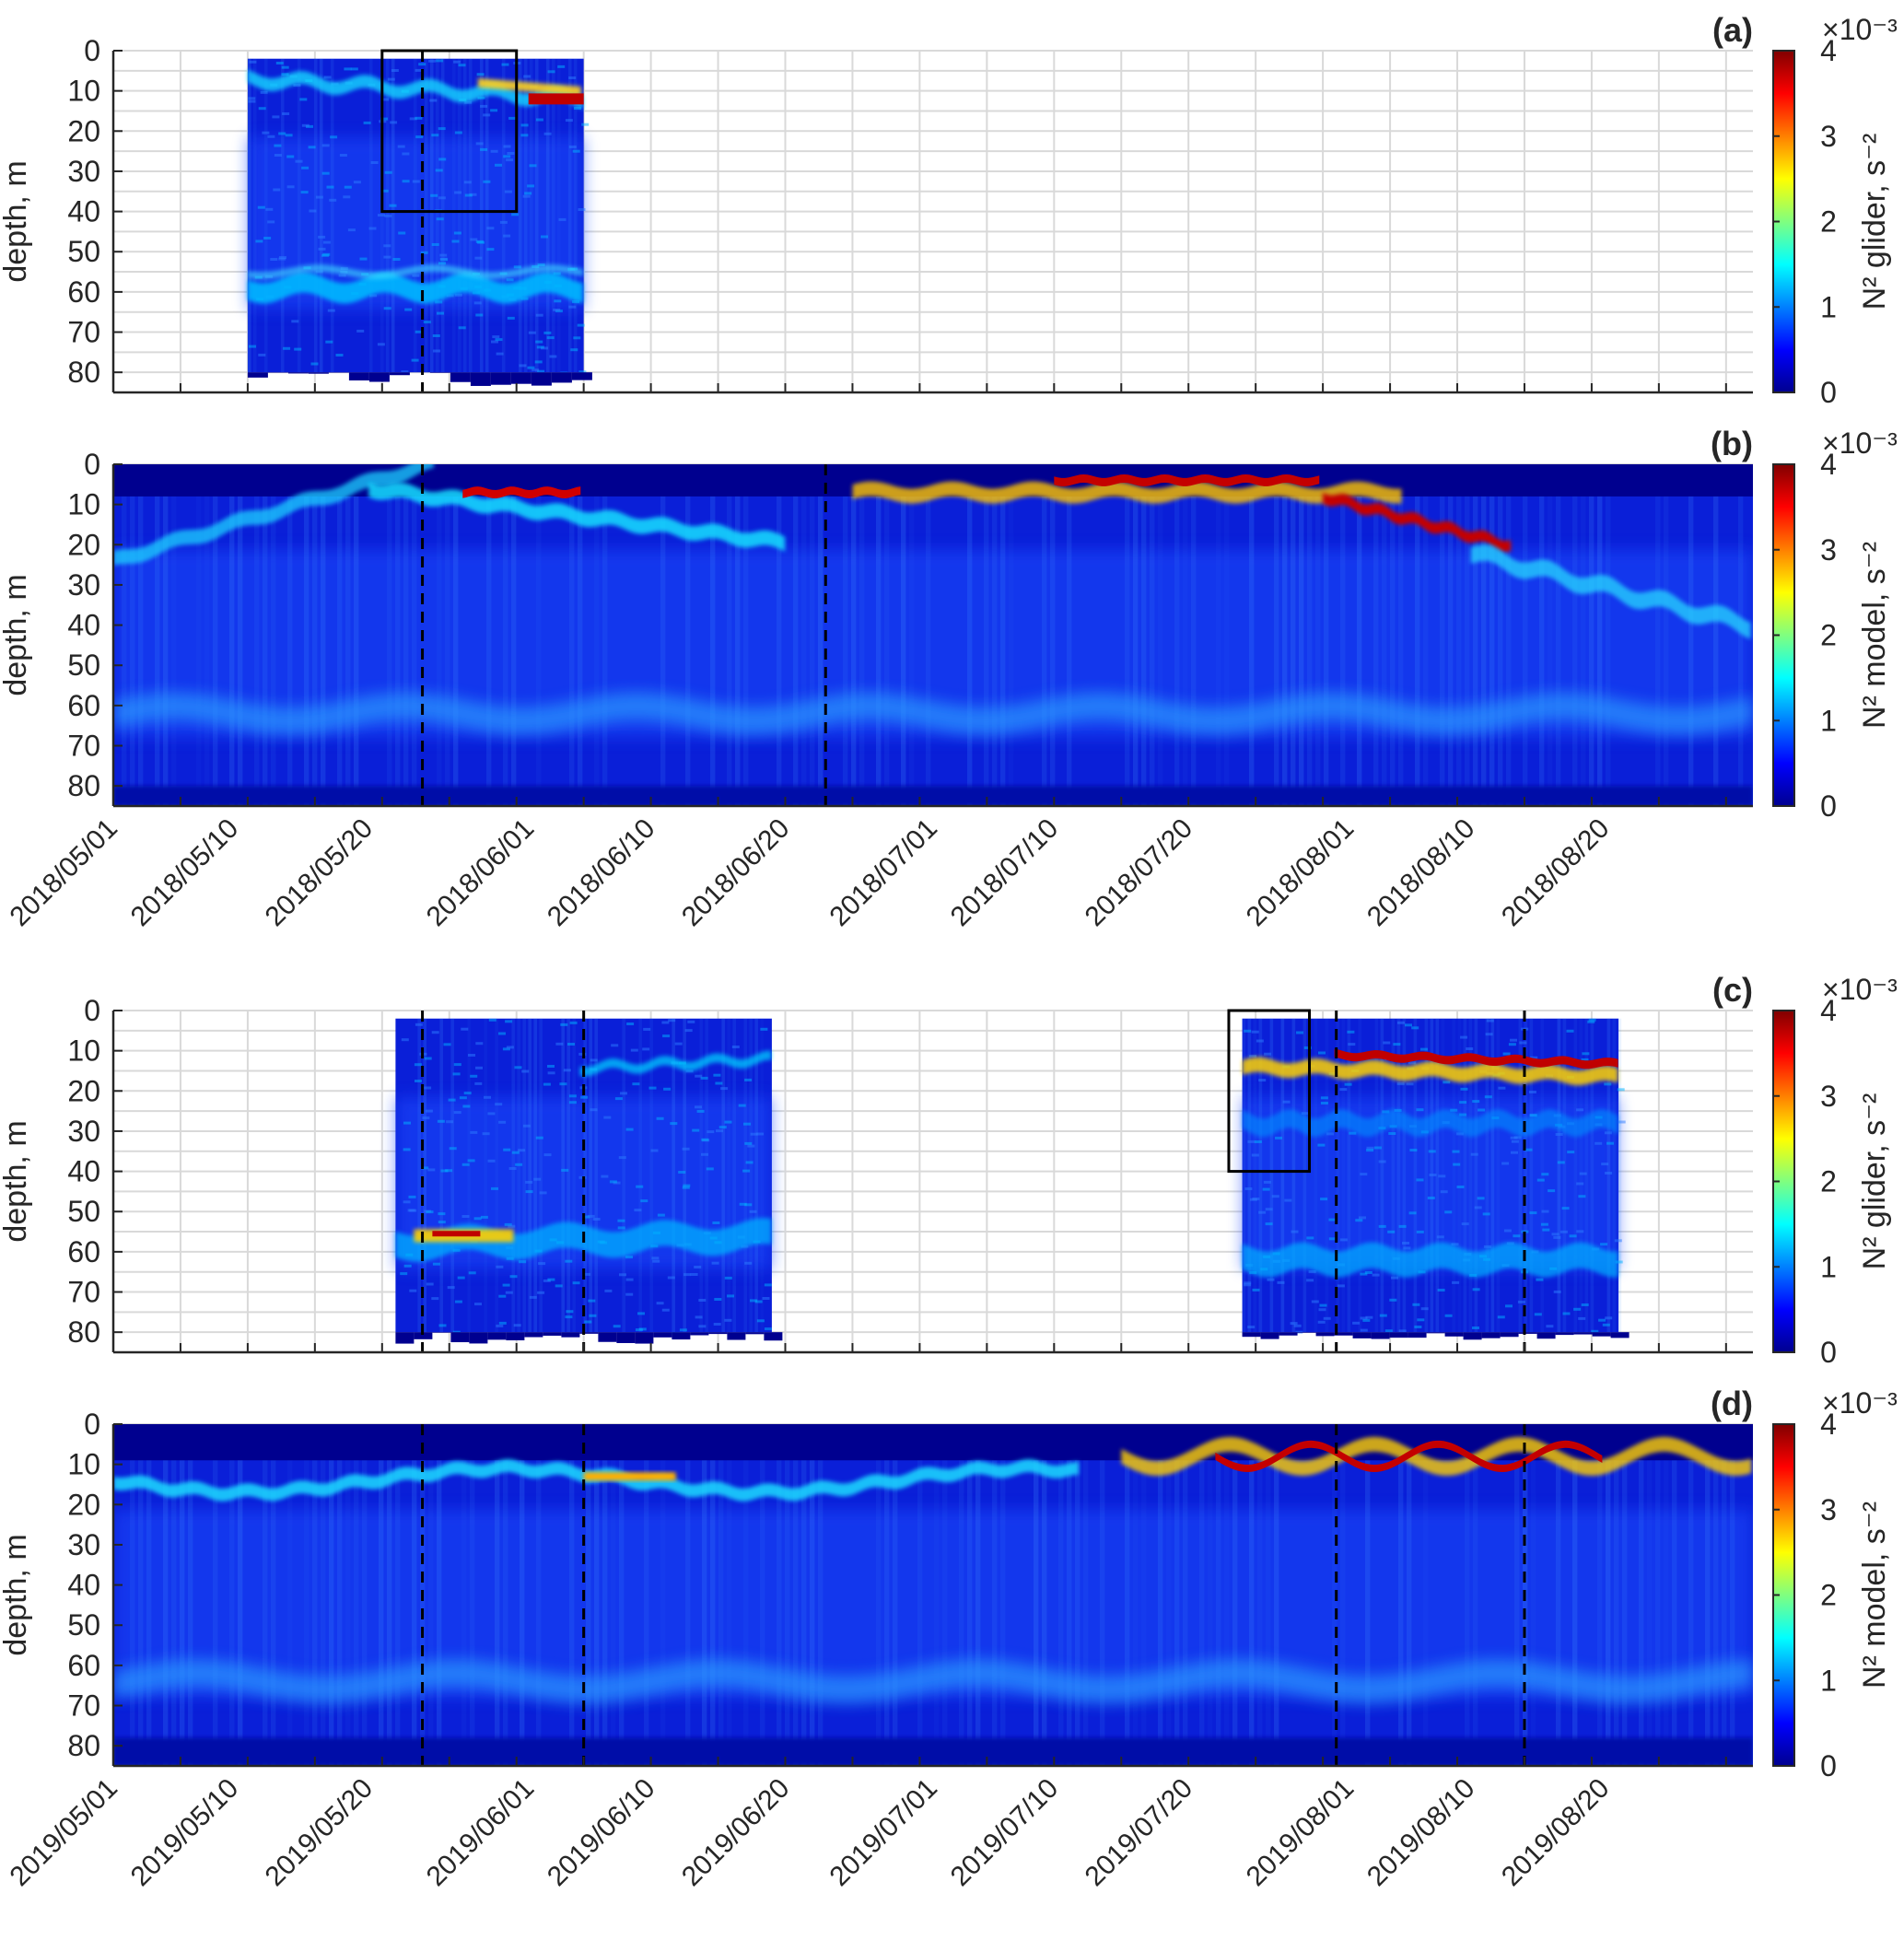  I want to click on x-tick-label: 2019/07/01, so click(883, 1833).